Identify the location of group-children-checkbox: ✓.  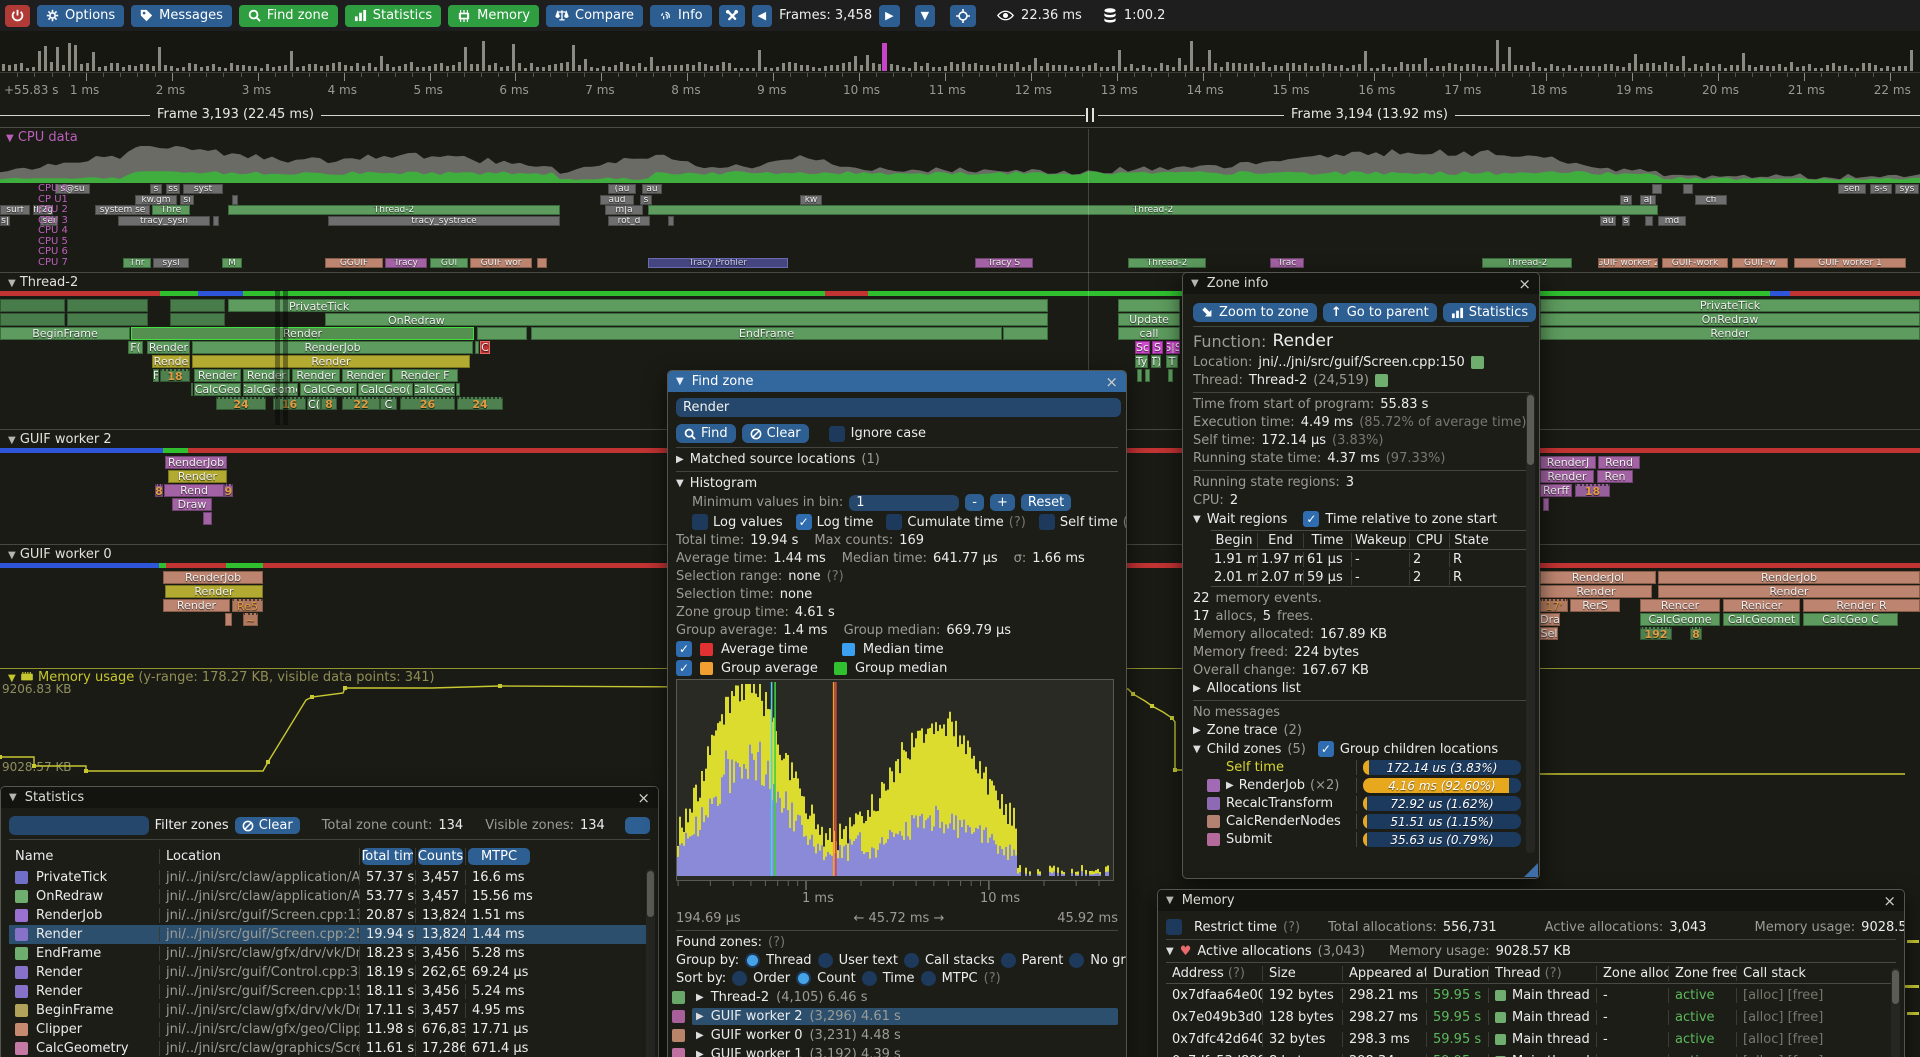
(1325, 749).